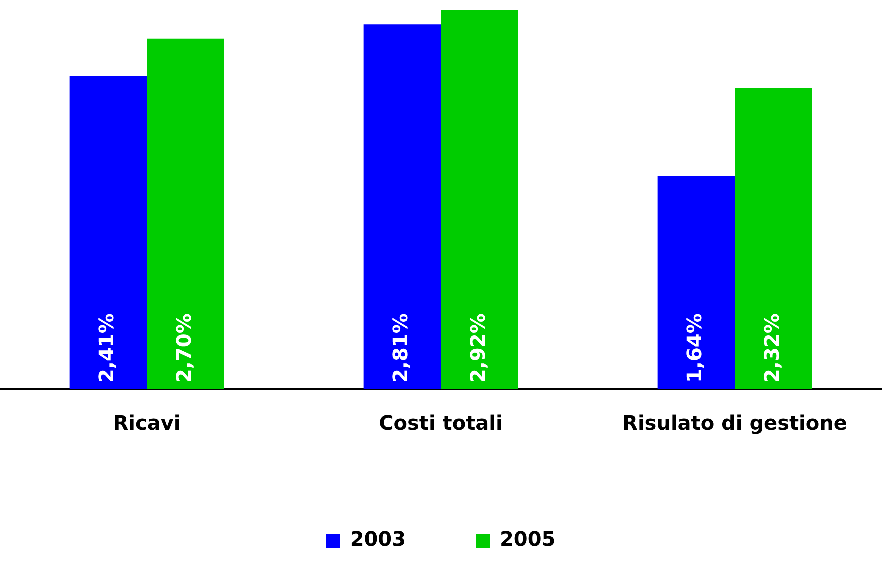 This screenshot has height=561, width=882. I want to click on data-label: 2,92%, so click(478, 348).